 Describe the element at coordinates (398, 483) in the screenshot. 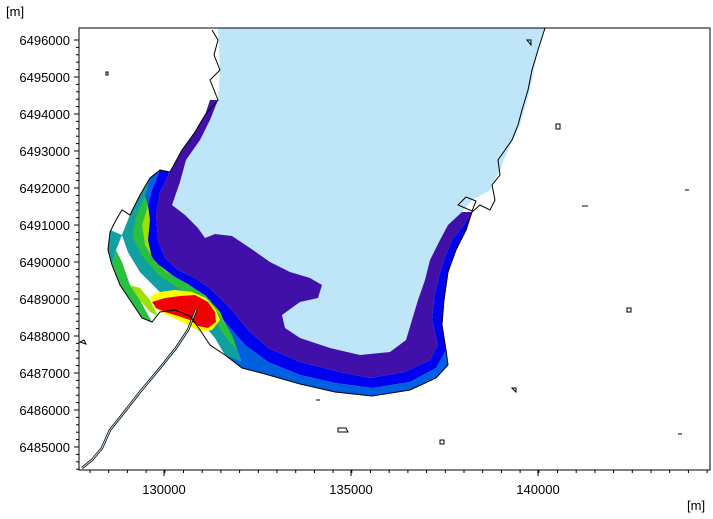

I see `x-axis: 130000 135000 140000` at that location.